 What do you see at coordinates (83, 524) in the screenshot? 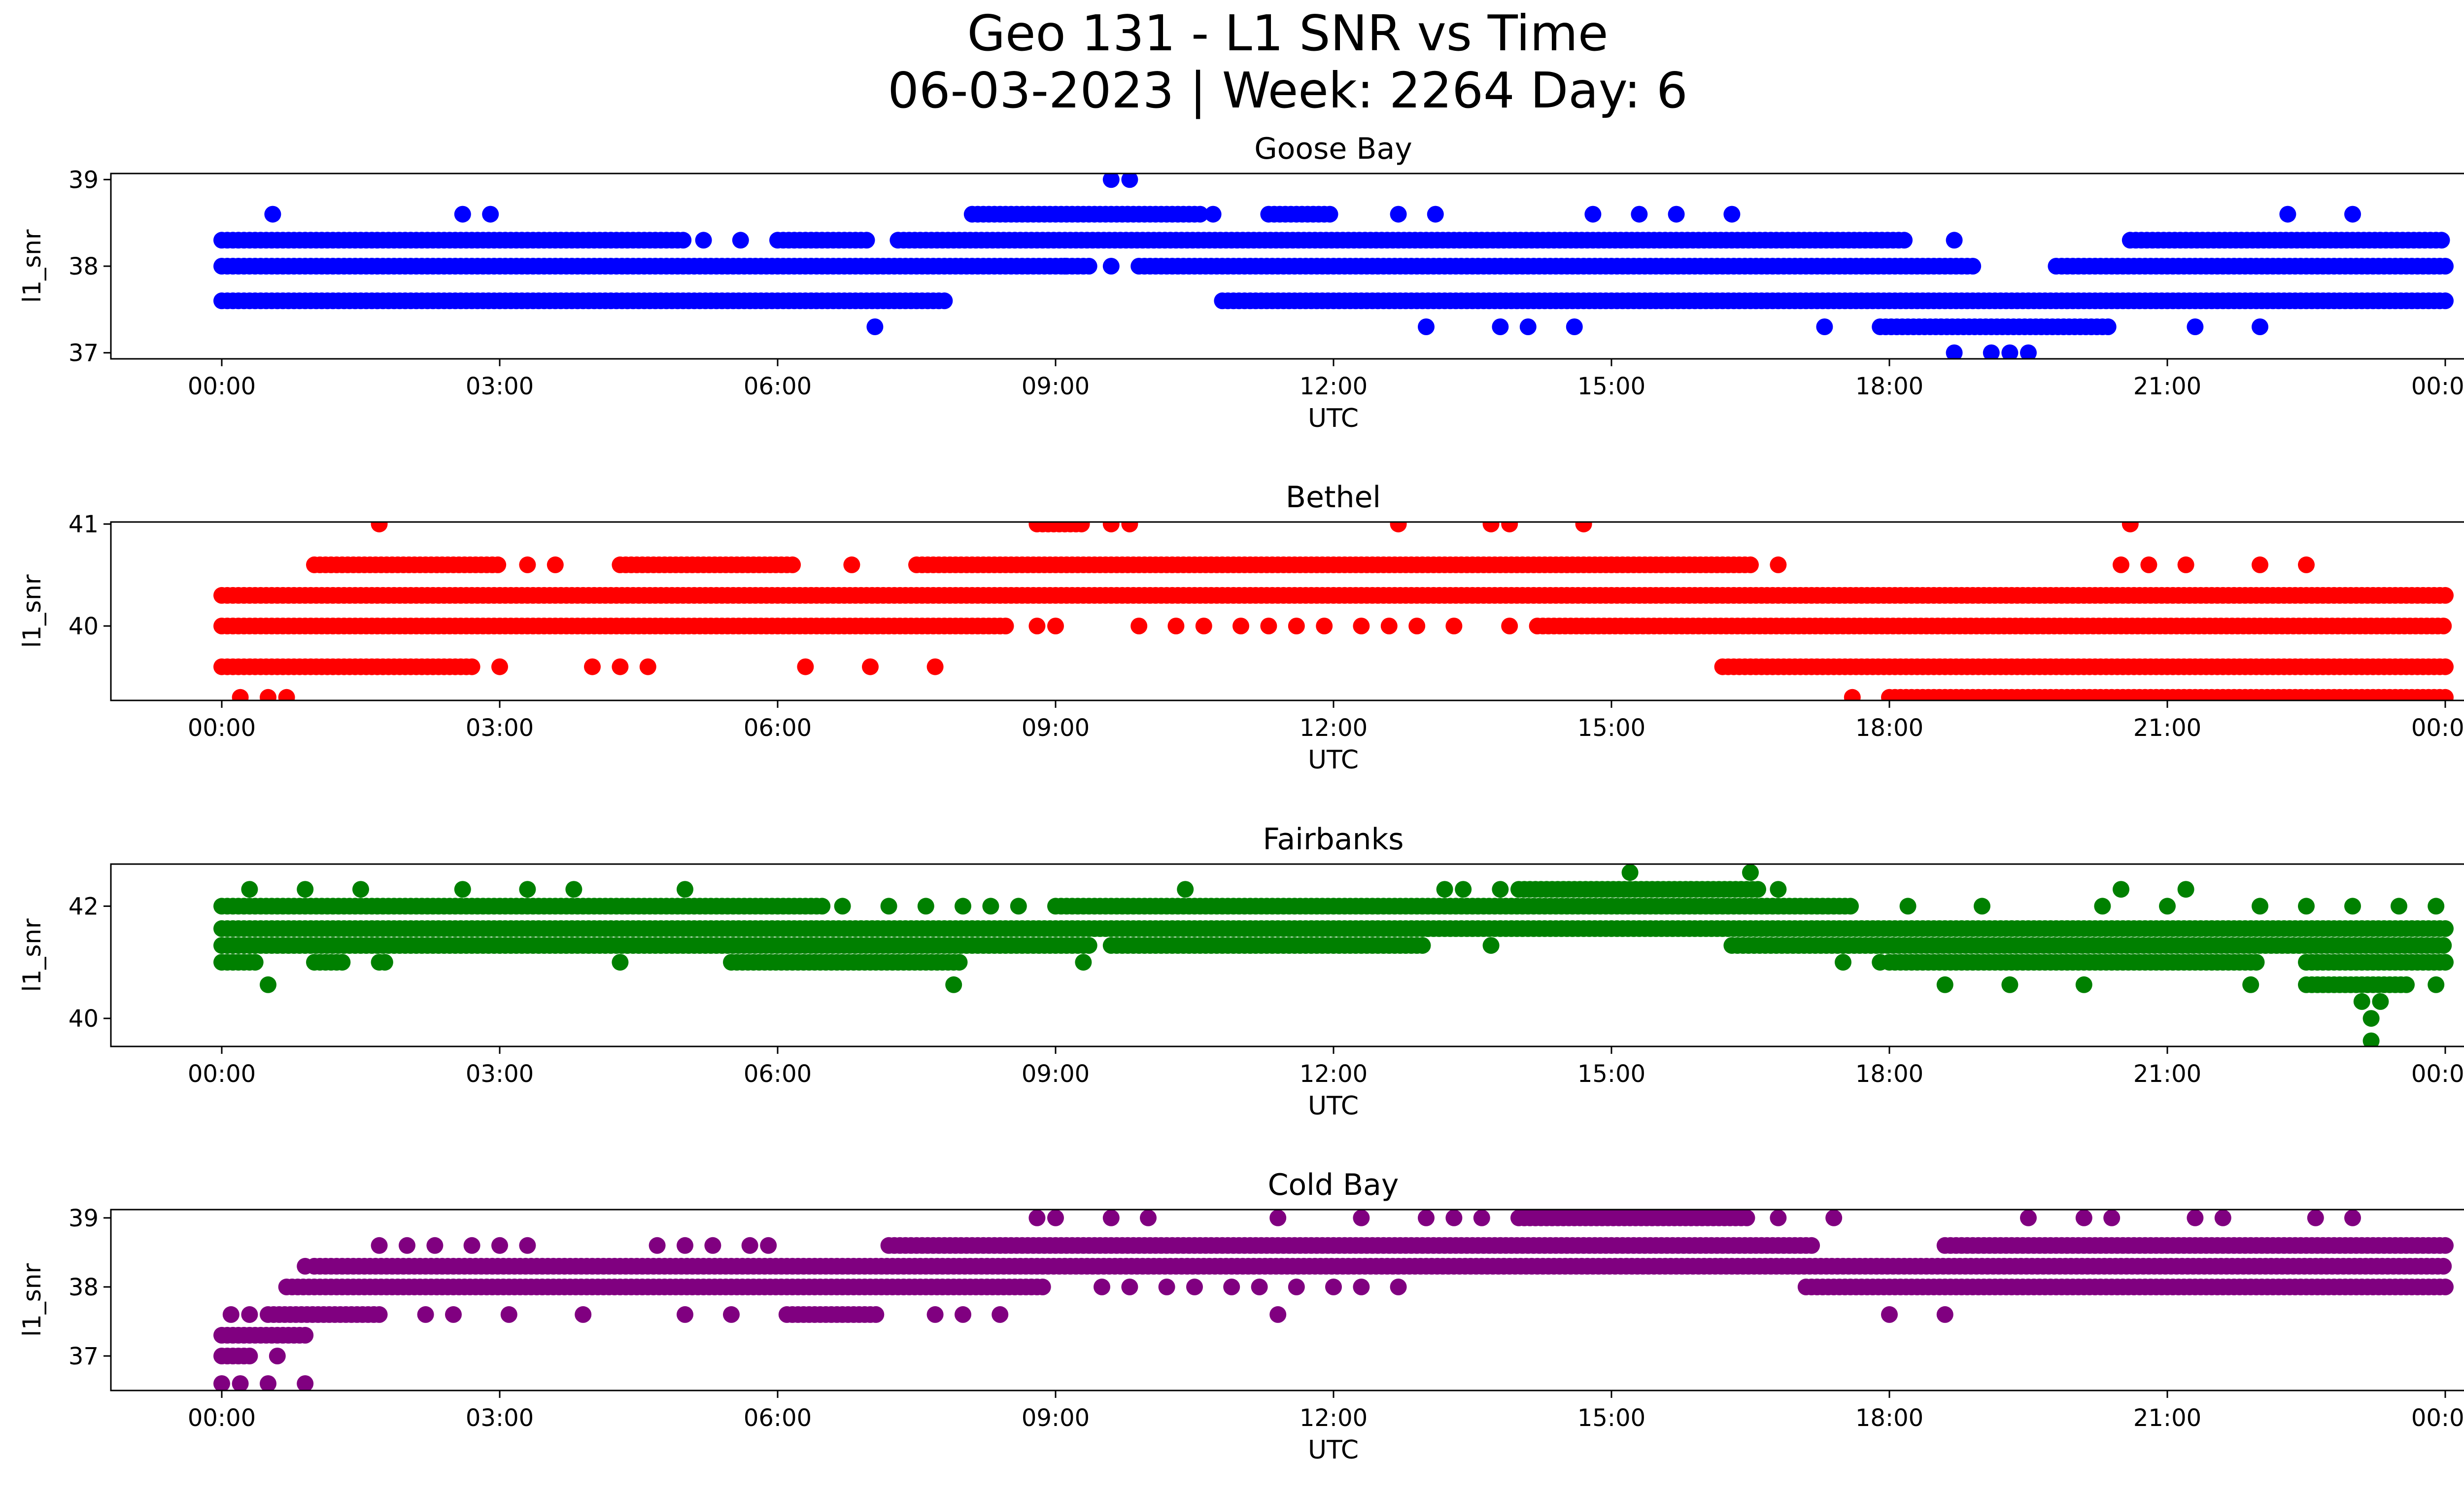
I see `y-tick-label: 41` at bounding box center [83, 524].